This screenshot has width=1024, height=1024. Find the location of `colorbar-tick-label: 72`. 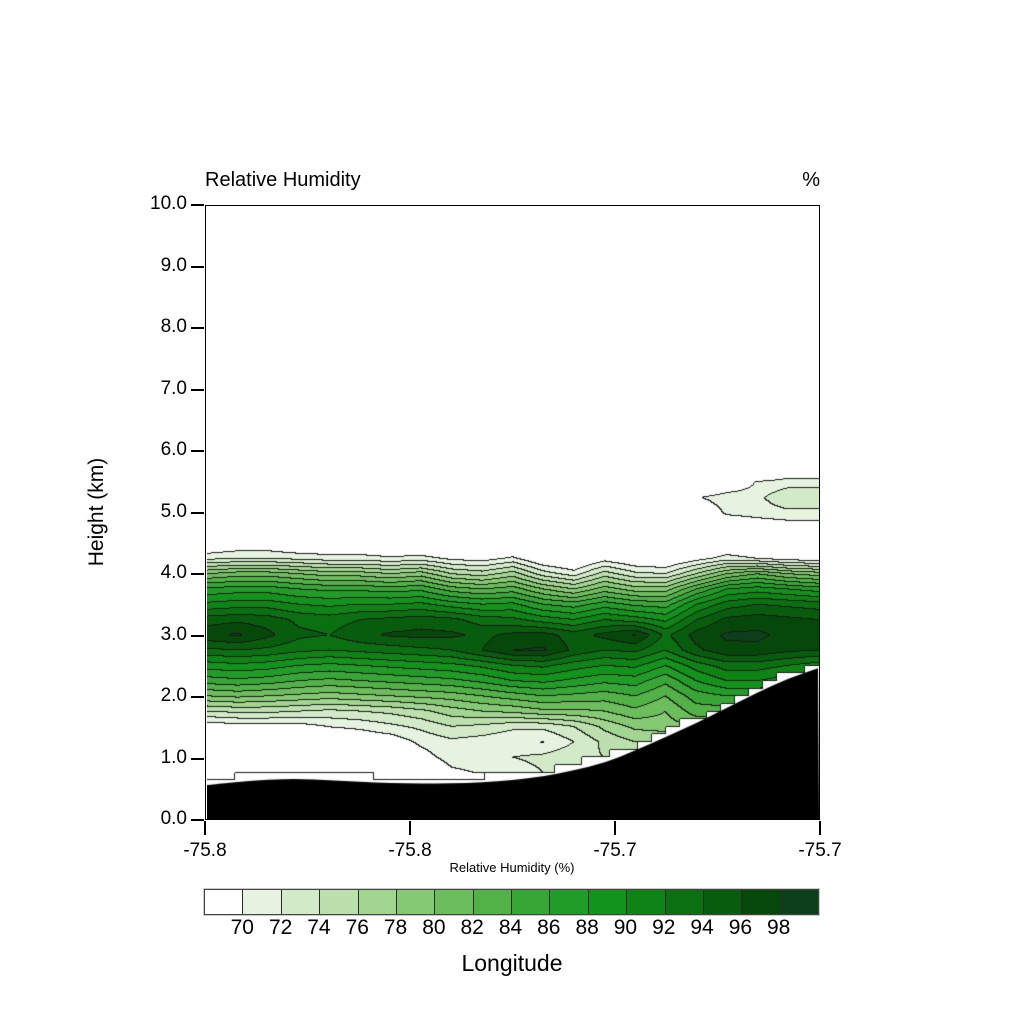

colorbar-tick-label: 72 is located at coordinates (280, 927).